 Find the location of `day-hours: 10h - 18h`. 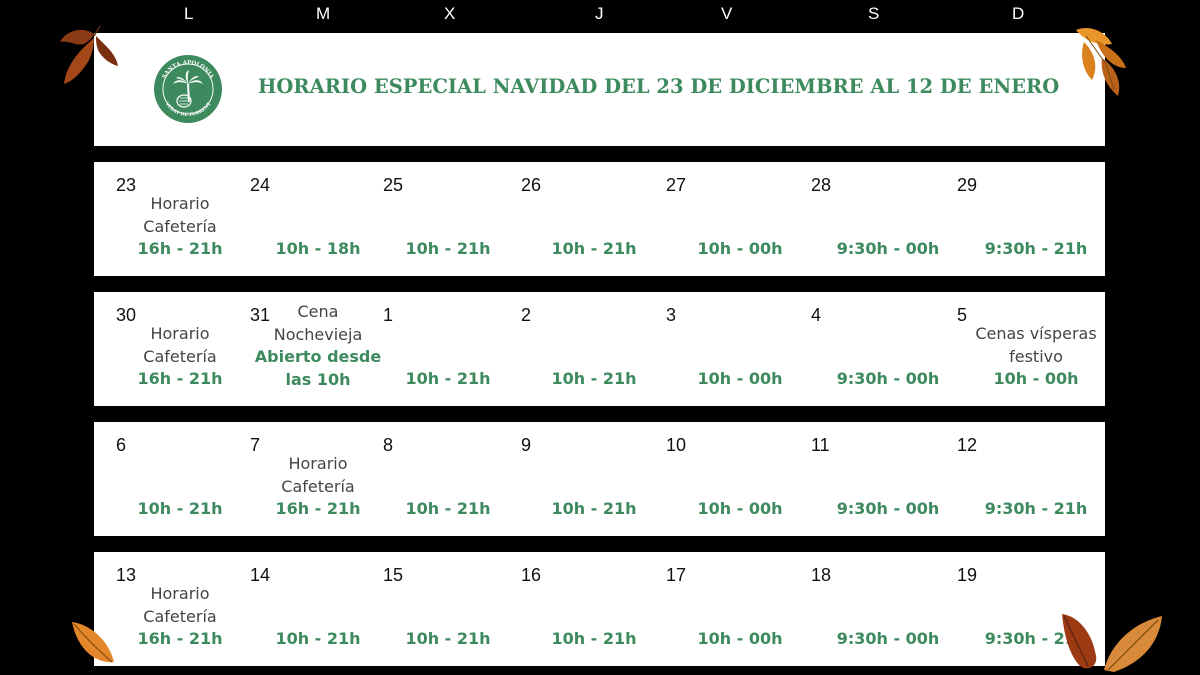

day-hours: 10h - 18h is located at coordinates (318, 248).